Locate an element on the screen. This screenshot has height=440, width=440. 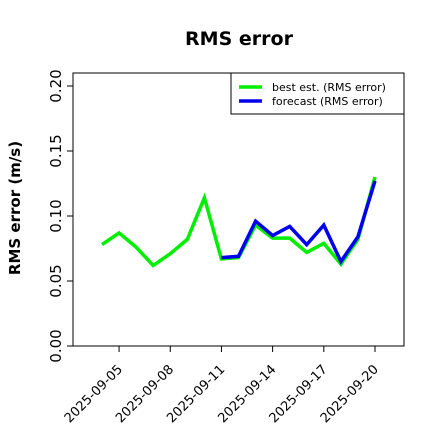
plot-area is located at coordinates (239, 222).